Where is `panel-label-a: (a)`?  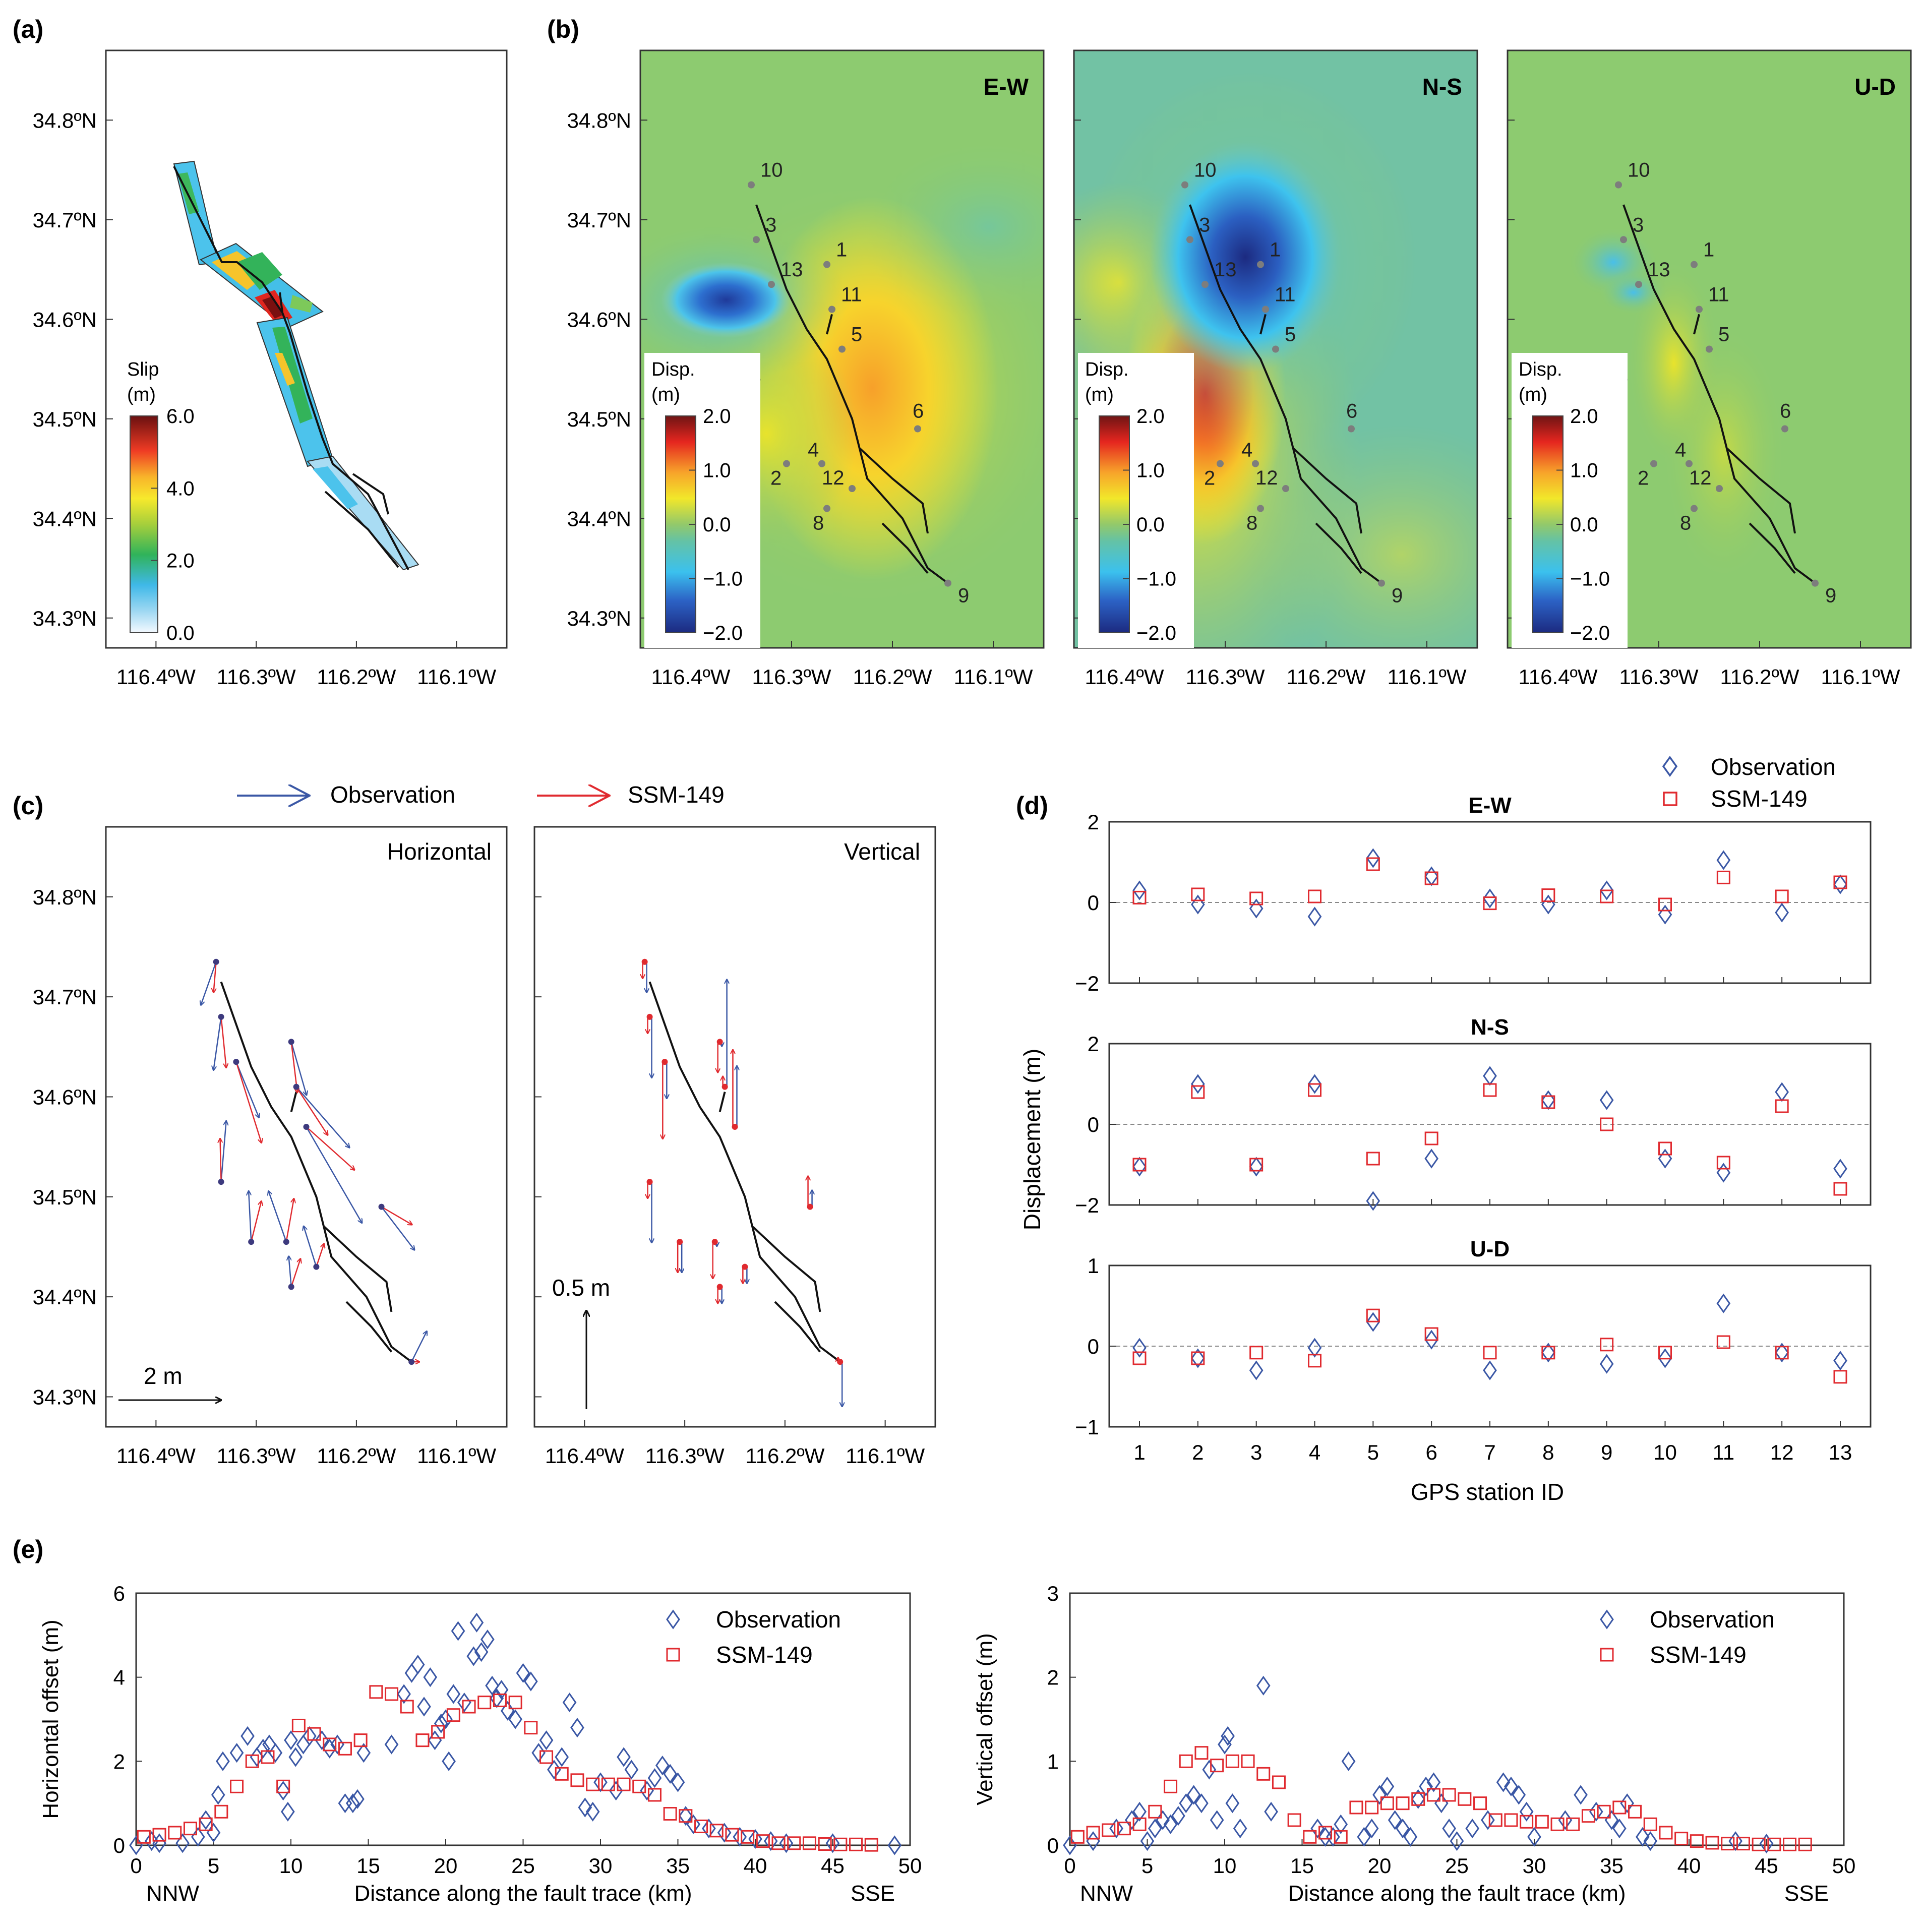
panel-label-a: (a) is located at coordinates (28, 29).